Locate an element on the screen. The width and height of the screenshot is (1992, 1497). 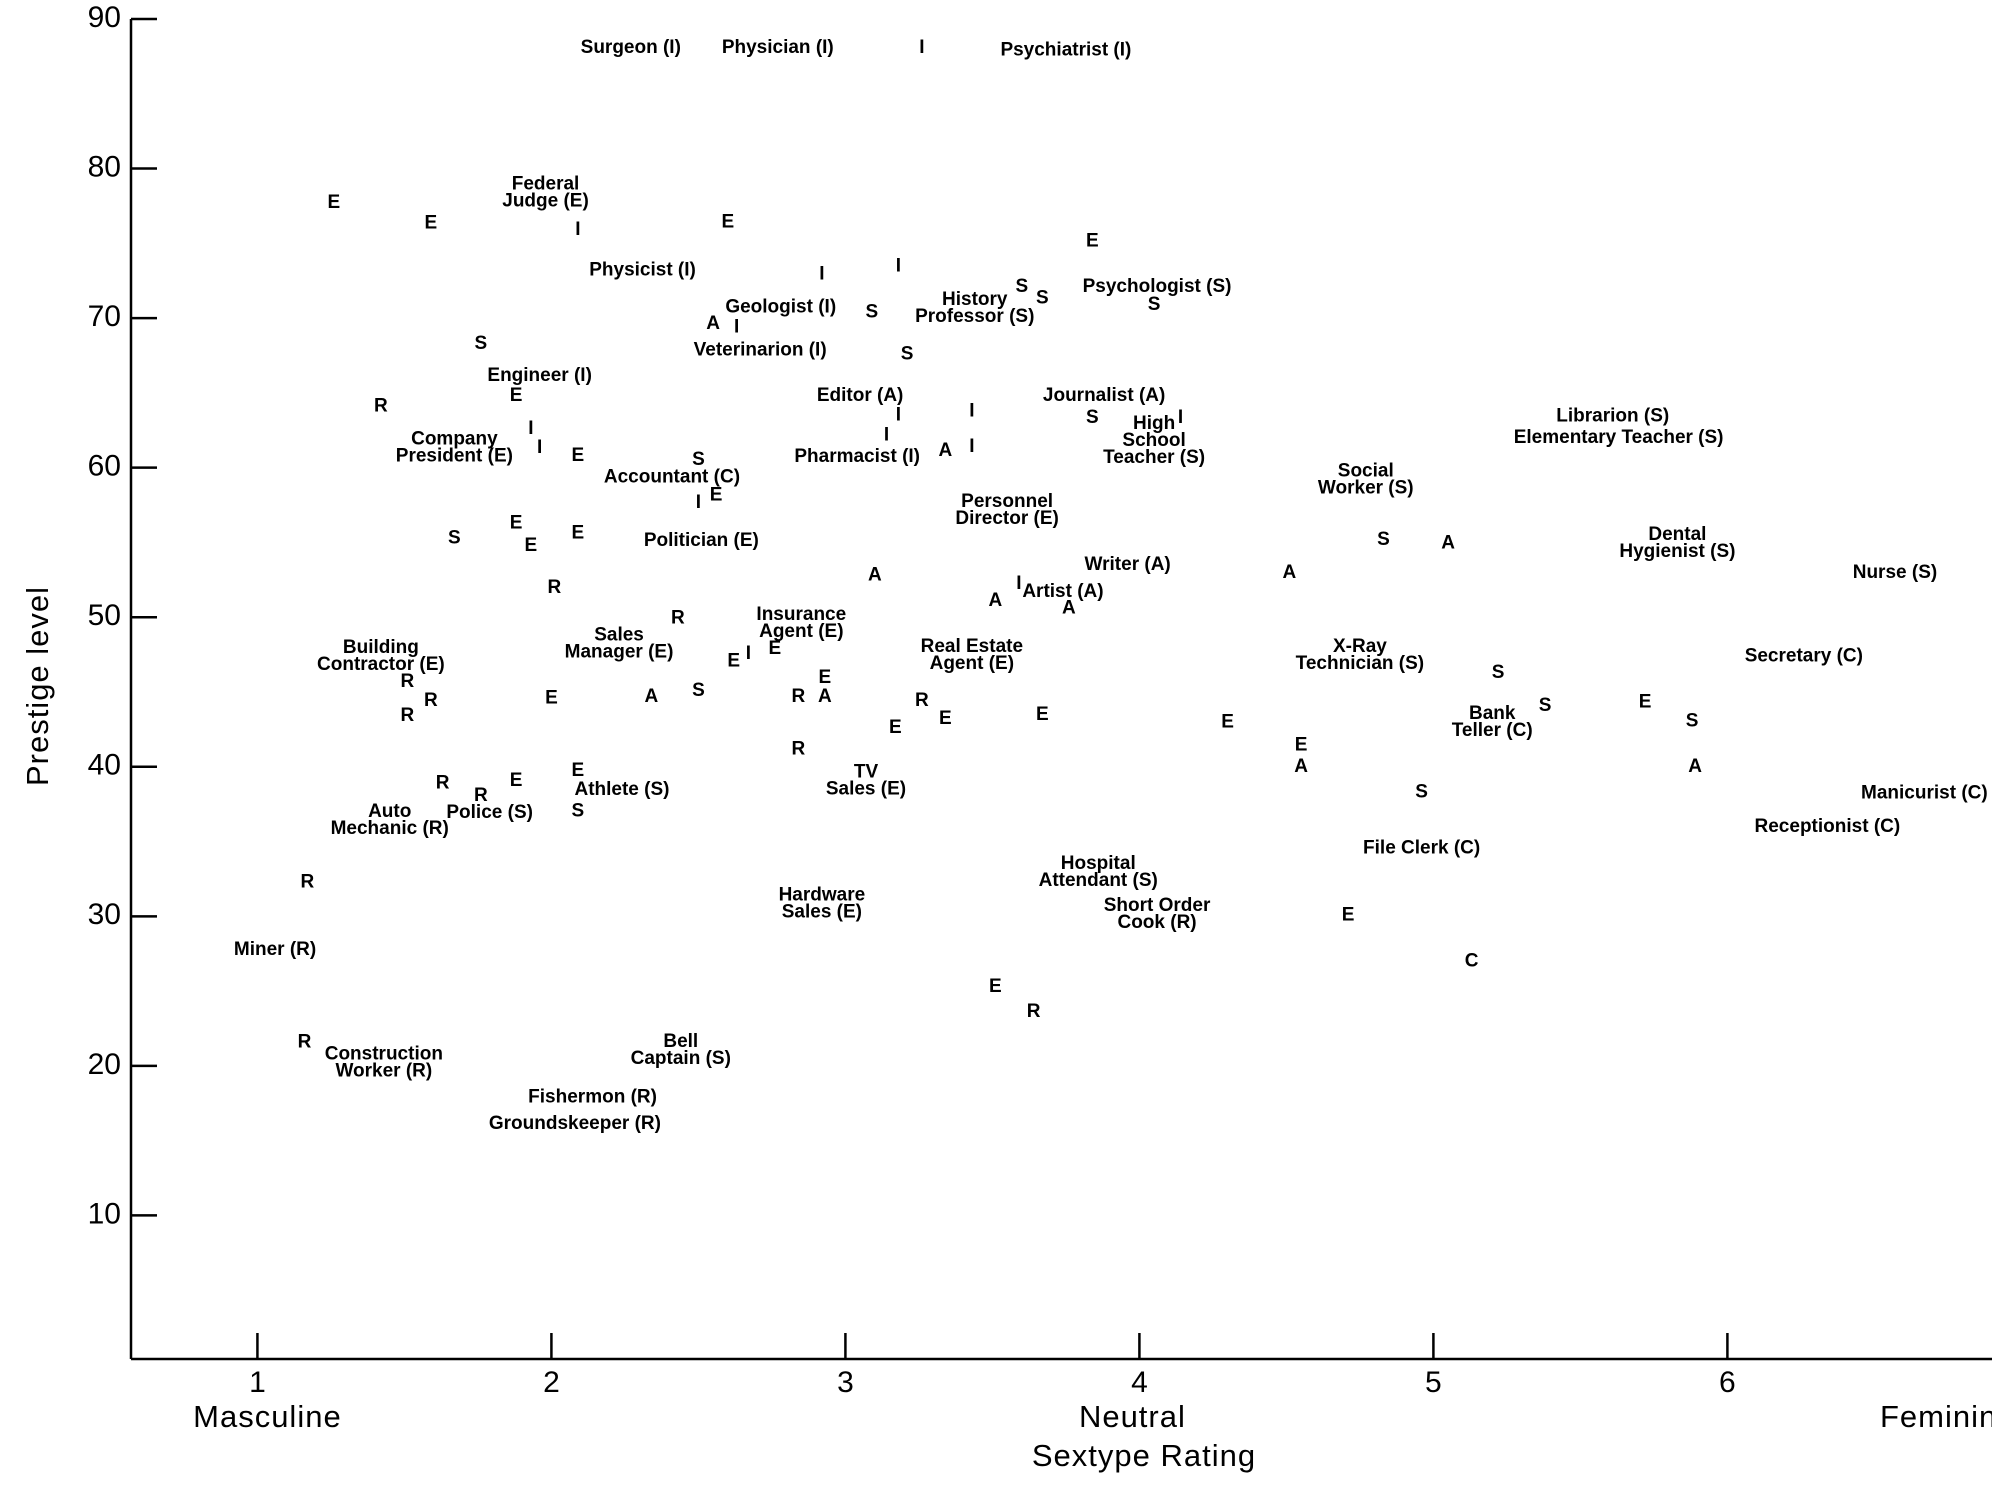
occupation-point: Geologist (I) is located at coordinates (780, 306).